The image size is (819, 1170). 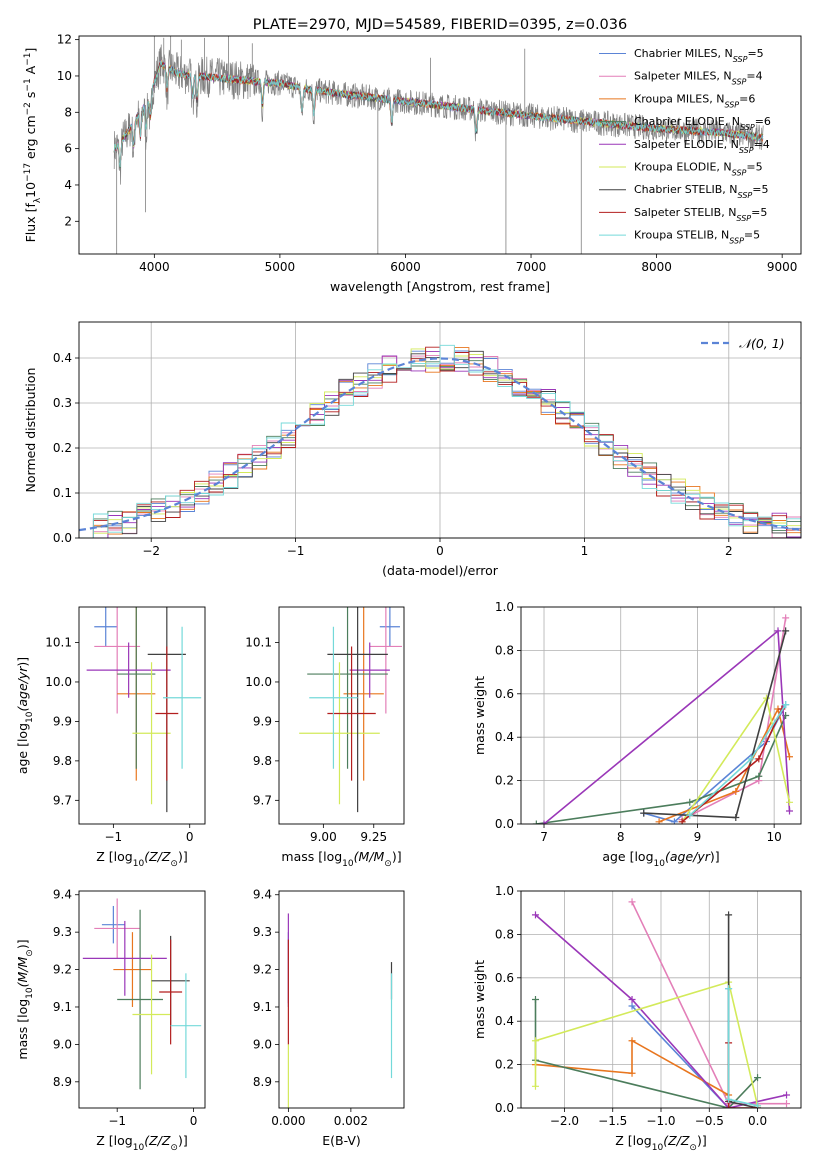 What do you see at coordinates (22, 972) in the screenshot?
I see `math: (M/M` at bounding box center [22, 972].